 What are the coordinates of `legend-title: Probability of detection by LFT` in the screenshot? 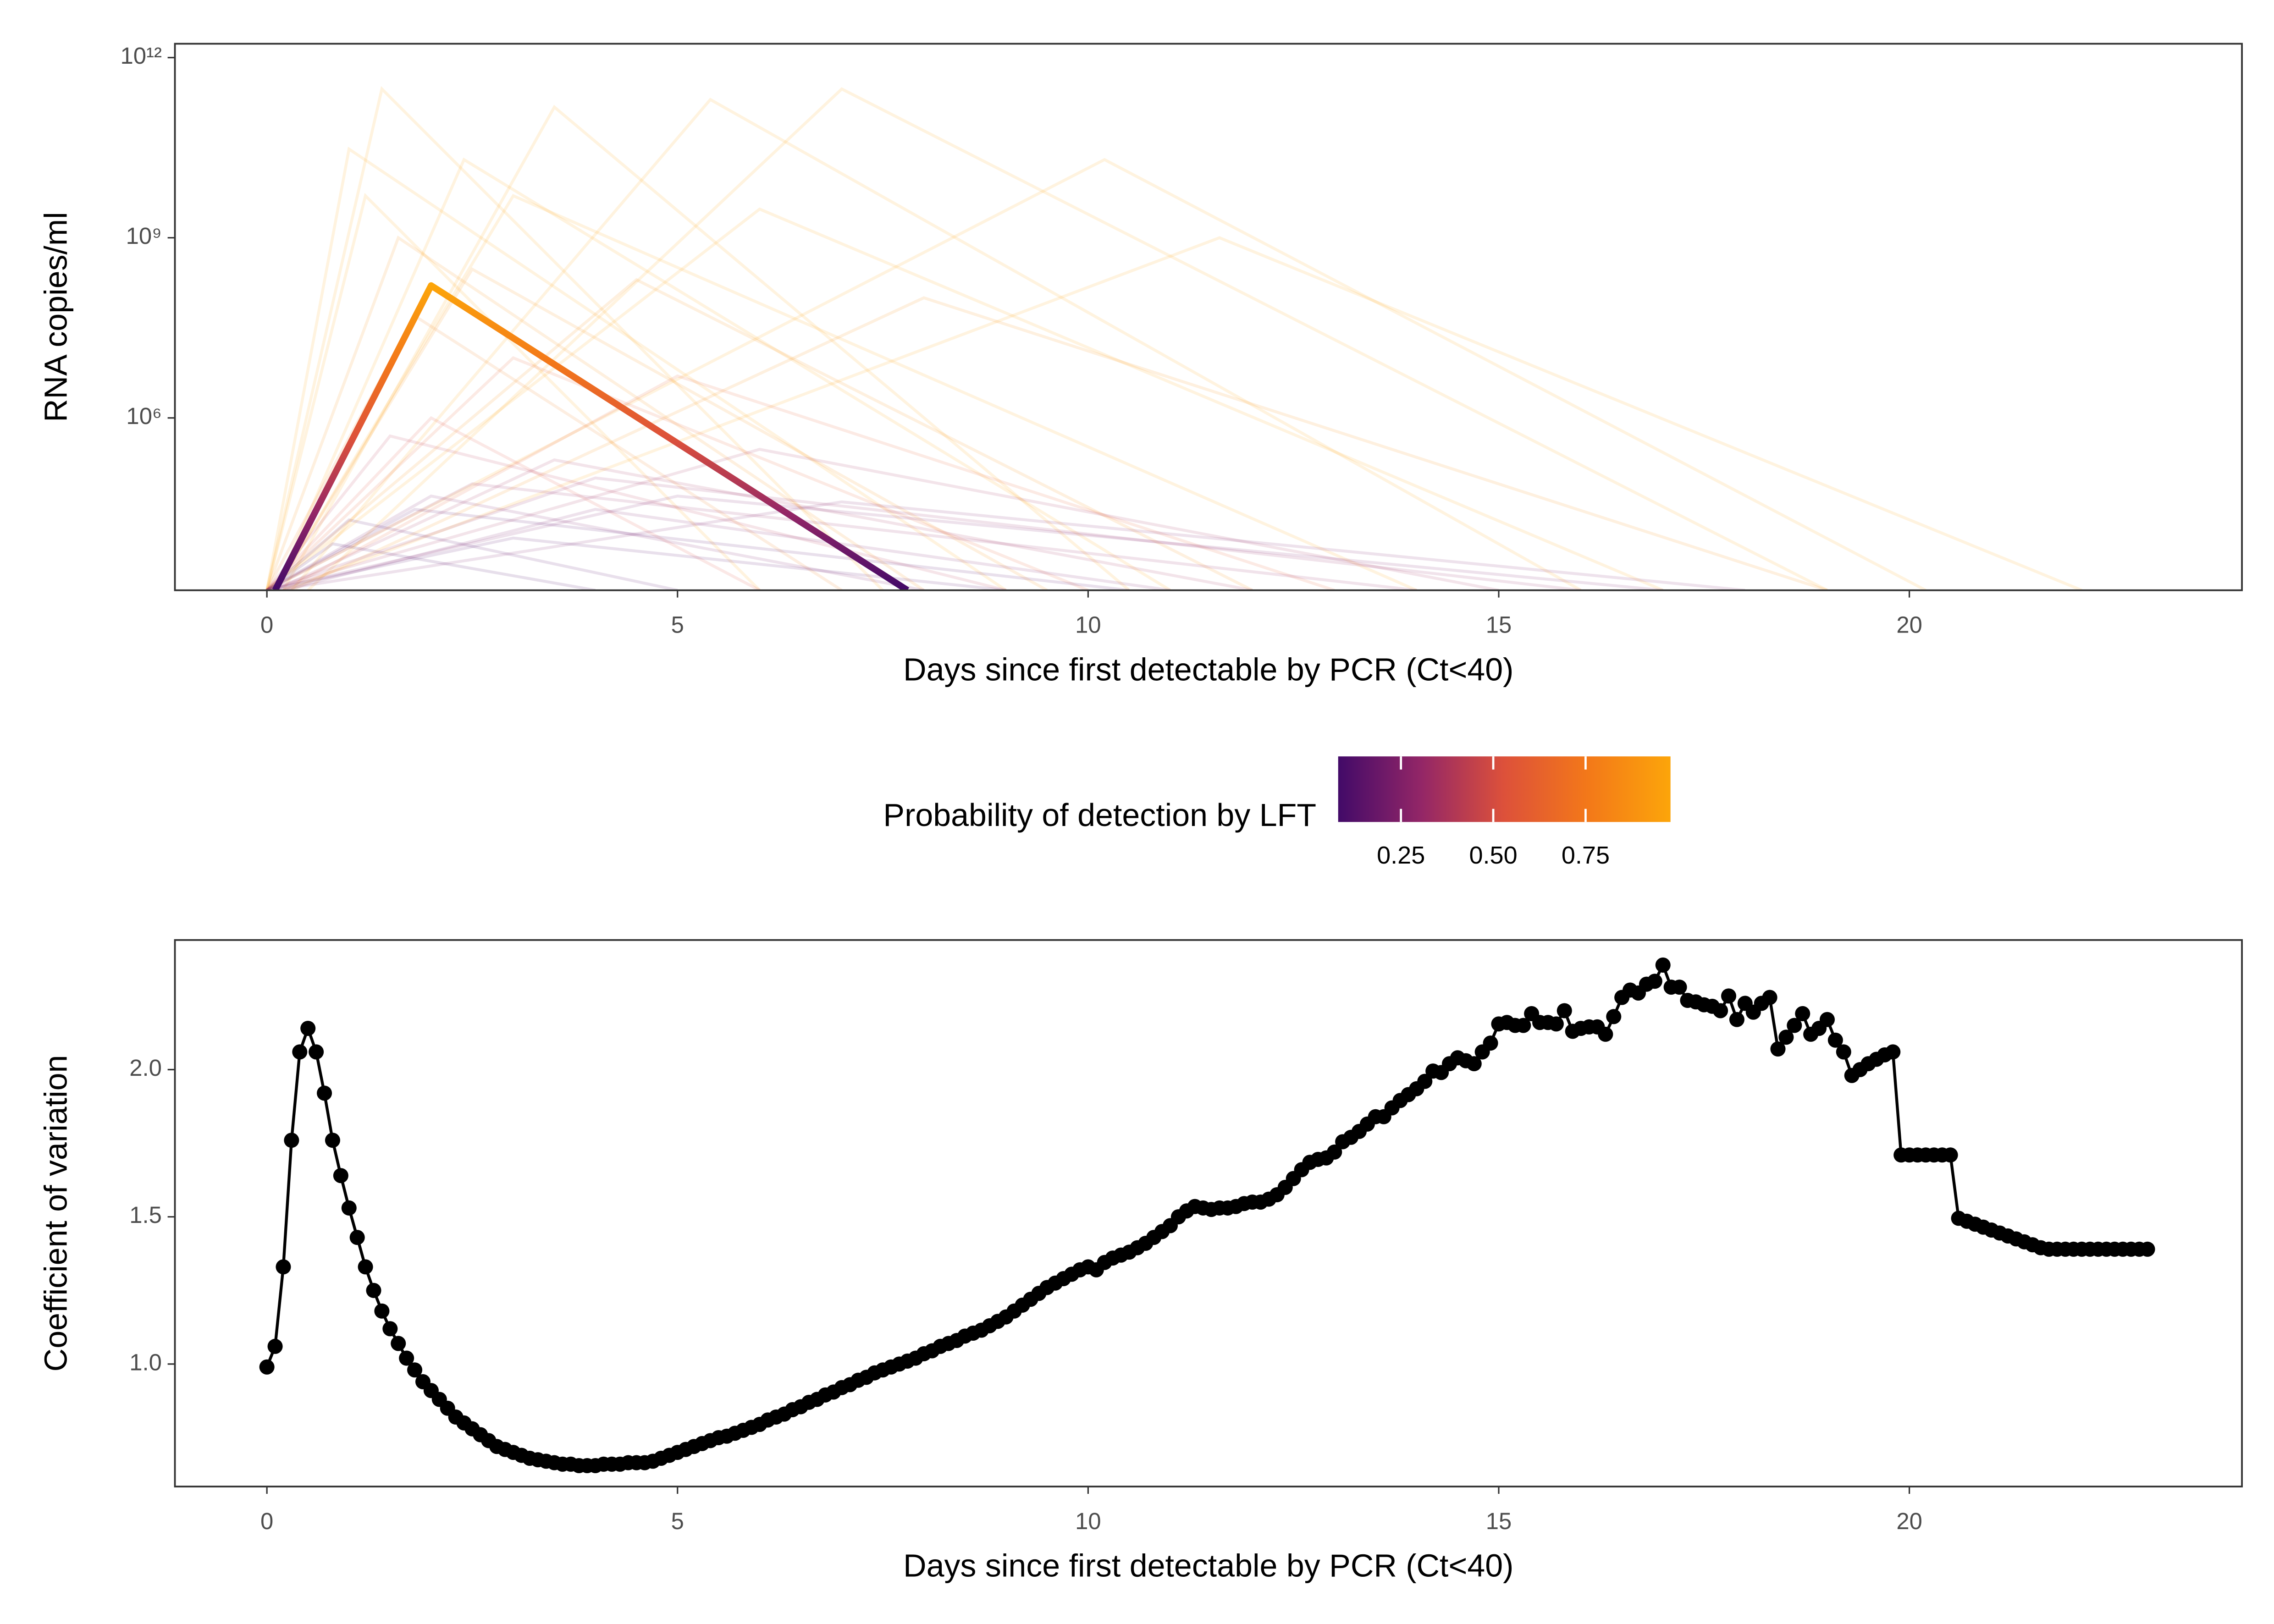 It's located at (1100, 815).